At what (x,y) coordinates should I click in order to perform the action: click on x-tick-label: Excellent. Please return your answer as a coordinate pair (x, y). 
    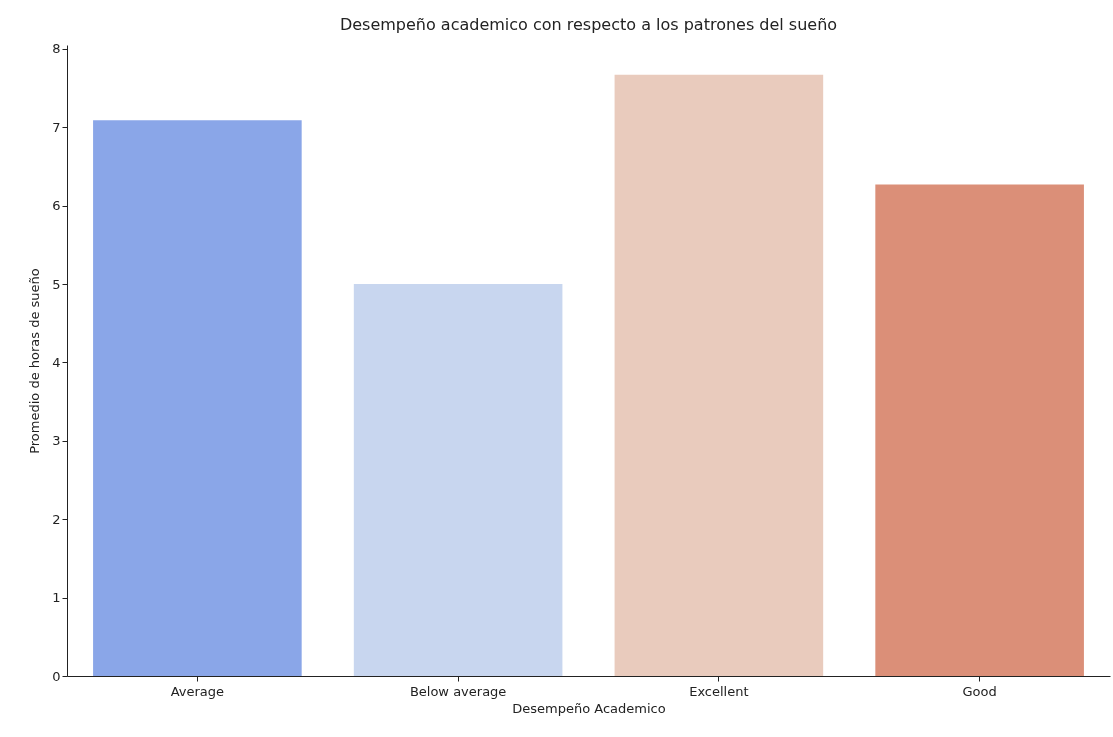
    Looking at the image, I should click on (719, 691).